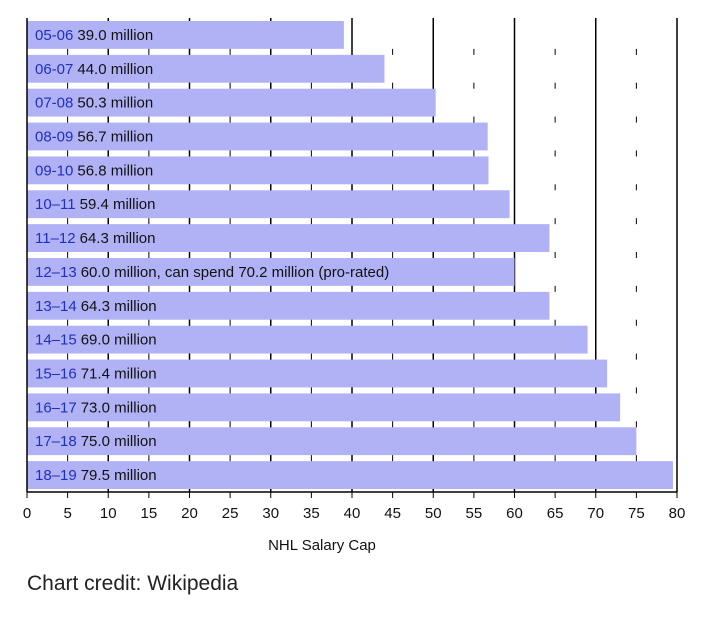 The image size is (714, 618). What do you see at coordinates (115, 35) in the screenshot?
I see `value-label: 39.0 million` at bounding box center [115, 35].